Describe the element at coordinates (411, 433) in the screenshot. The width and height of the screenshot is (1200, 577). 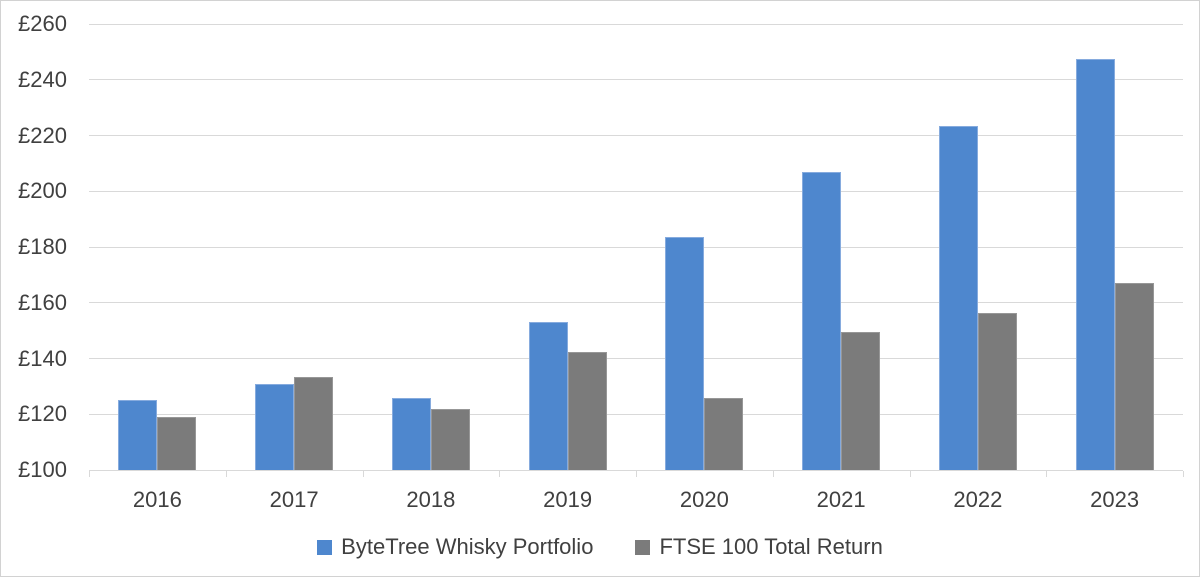
I see `bar-whisky-2018` at that location.